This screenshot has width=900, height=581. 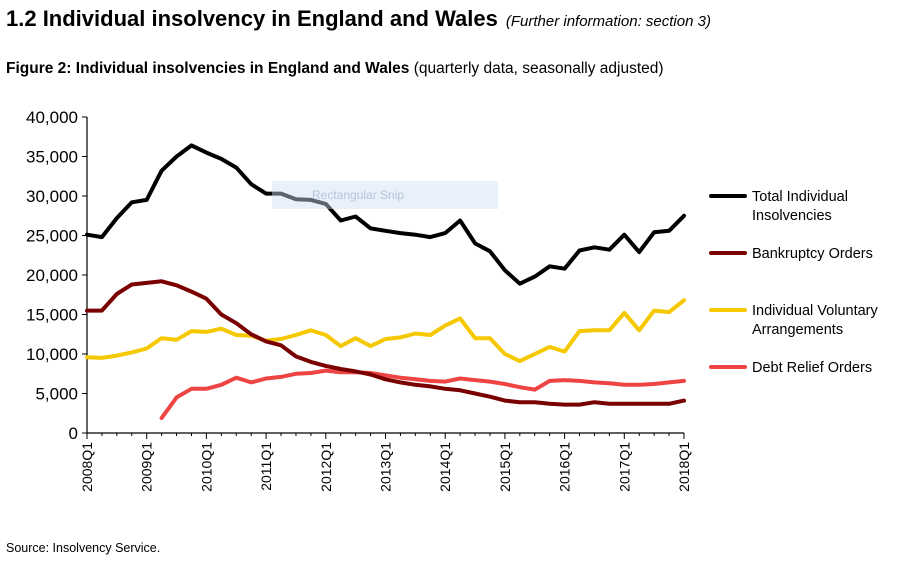 I want to click on y-tick-label: 30,000, so click(x=52, y=196).